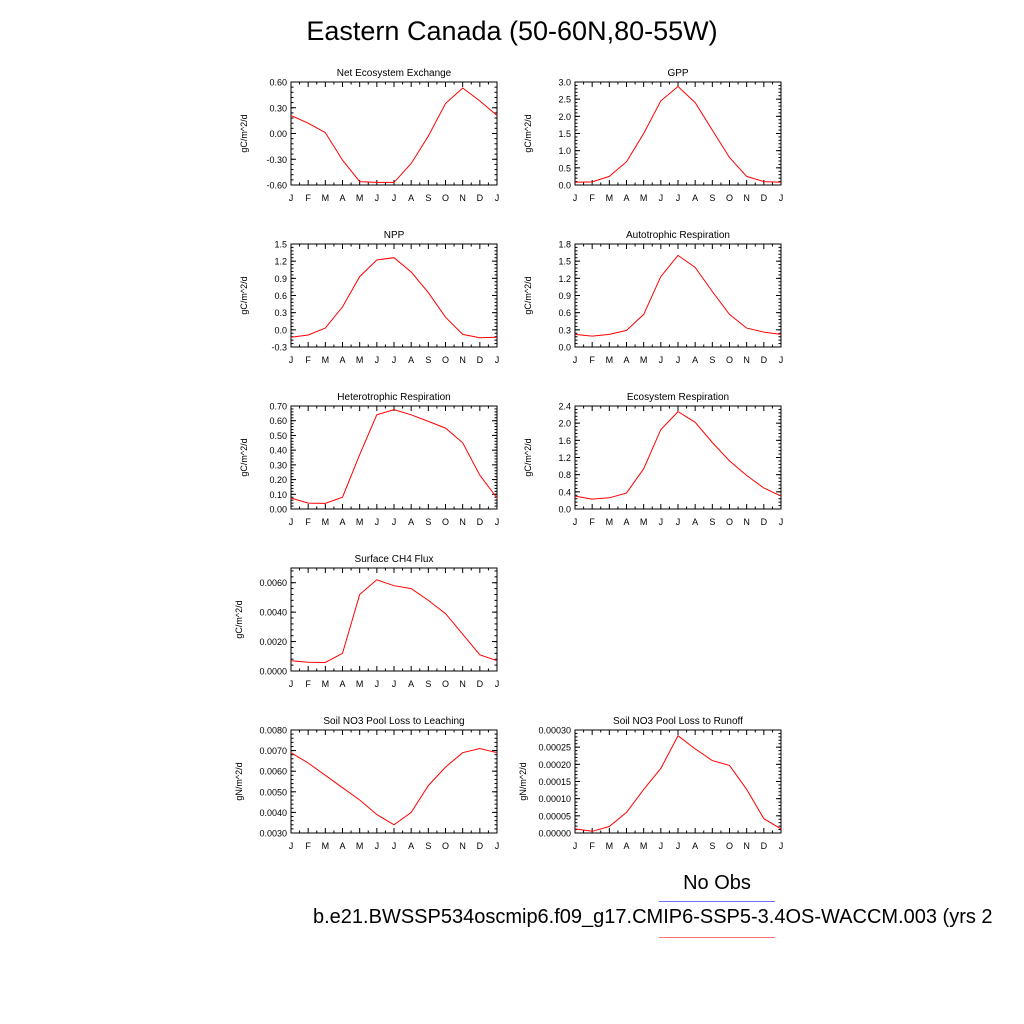 This screenshot has width=1024, height=1024. I want to click on y-tick-label: 0.00015, so click(554, 782).